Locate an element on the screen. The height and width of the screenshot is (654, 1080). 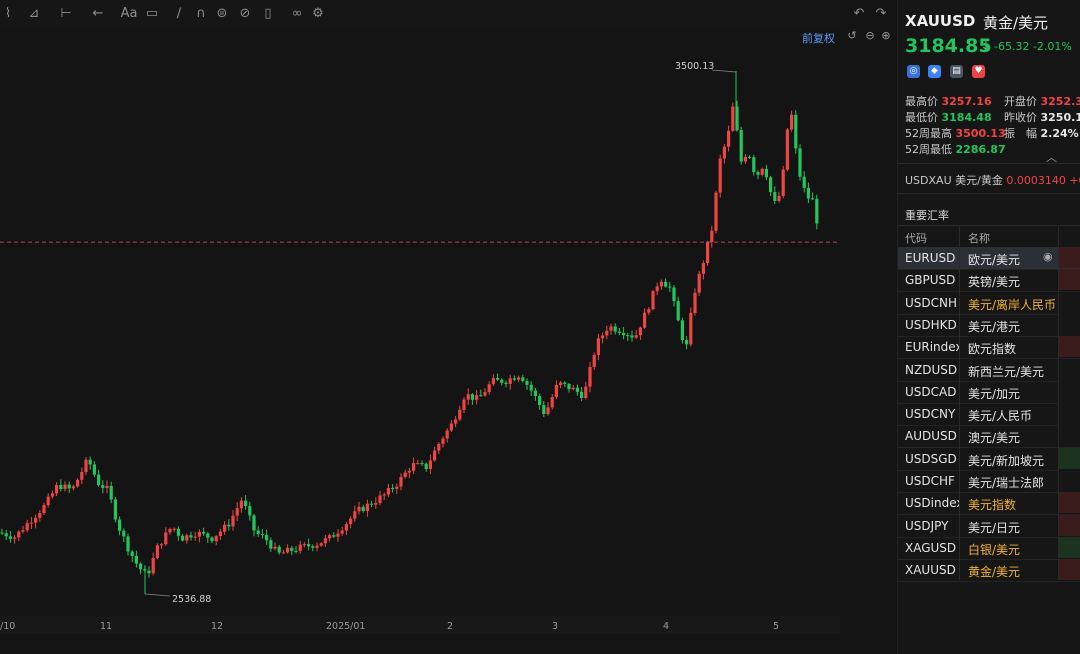
cycle-icon: ⊜ is located at coordinates (222, 13).